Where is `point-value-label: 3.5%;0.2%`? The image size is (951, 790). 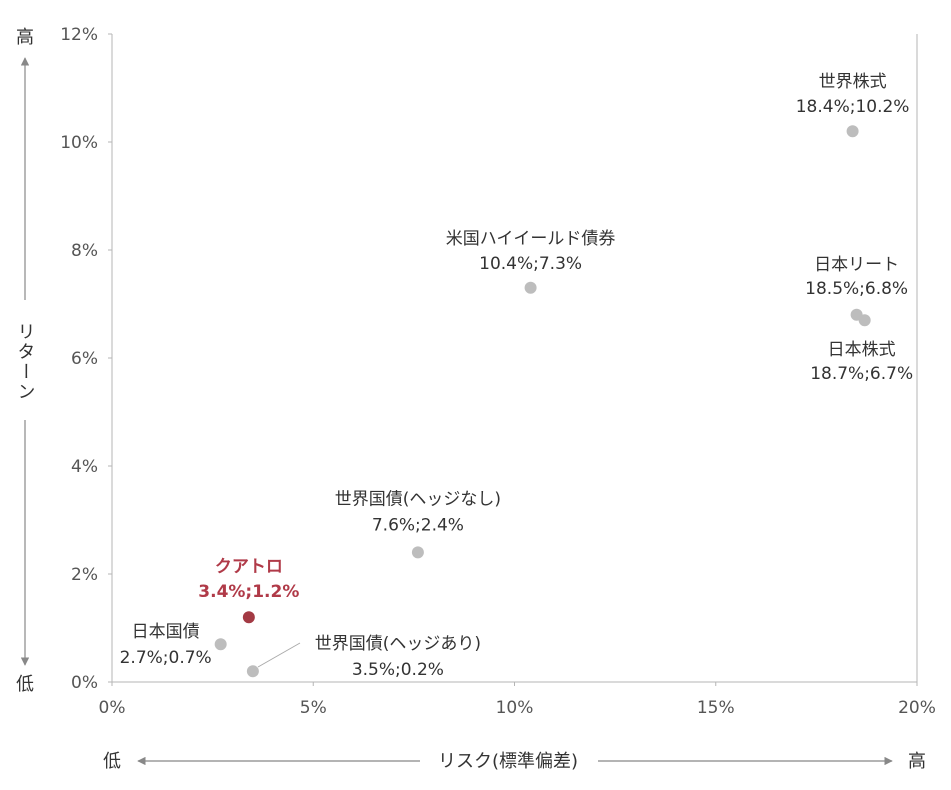
point-value-label: 3.5%;0.2% is located at coordinates (398, 670).